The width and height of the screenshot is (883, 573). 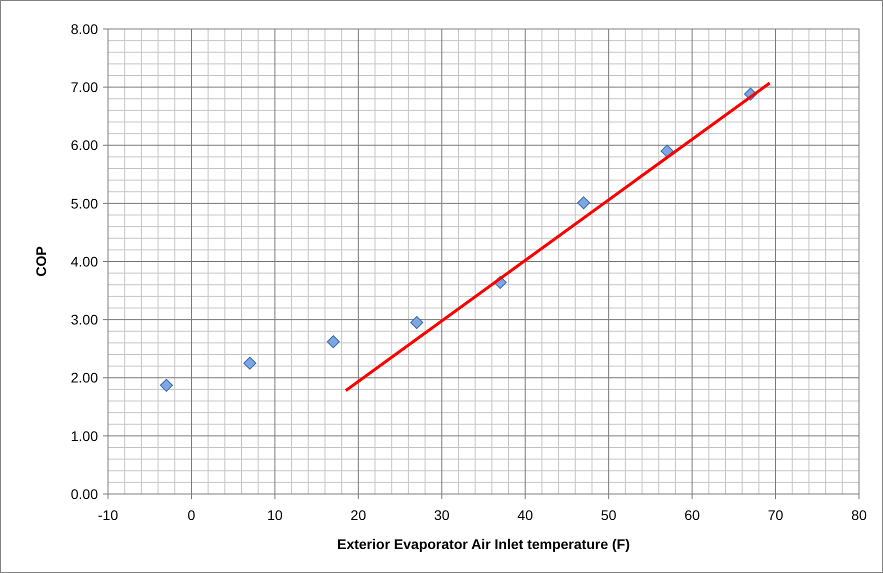 I want to click on x-tick-label: 10, so click(x=275, y=515).